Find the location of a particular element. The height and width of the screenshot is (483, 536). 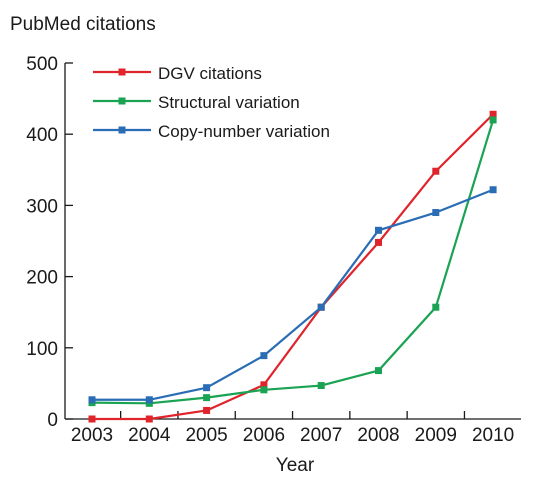

legend-item: Copy-number variation is located at coordinates (211, 131).